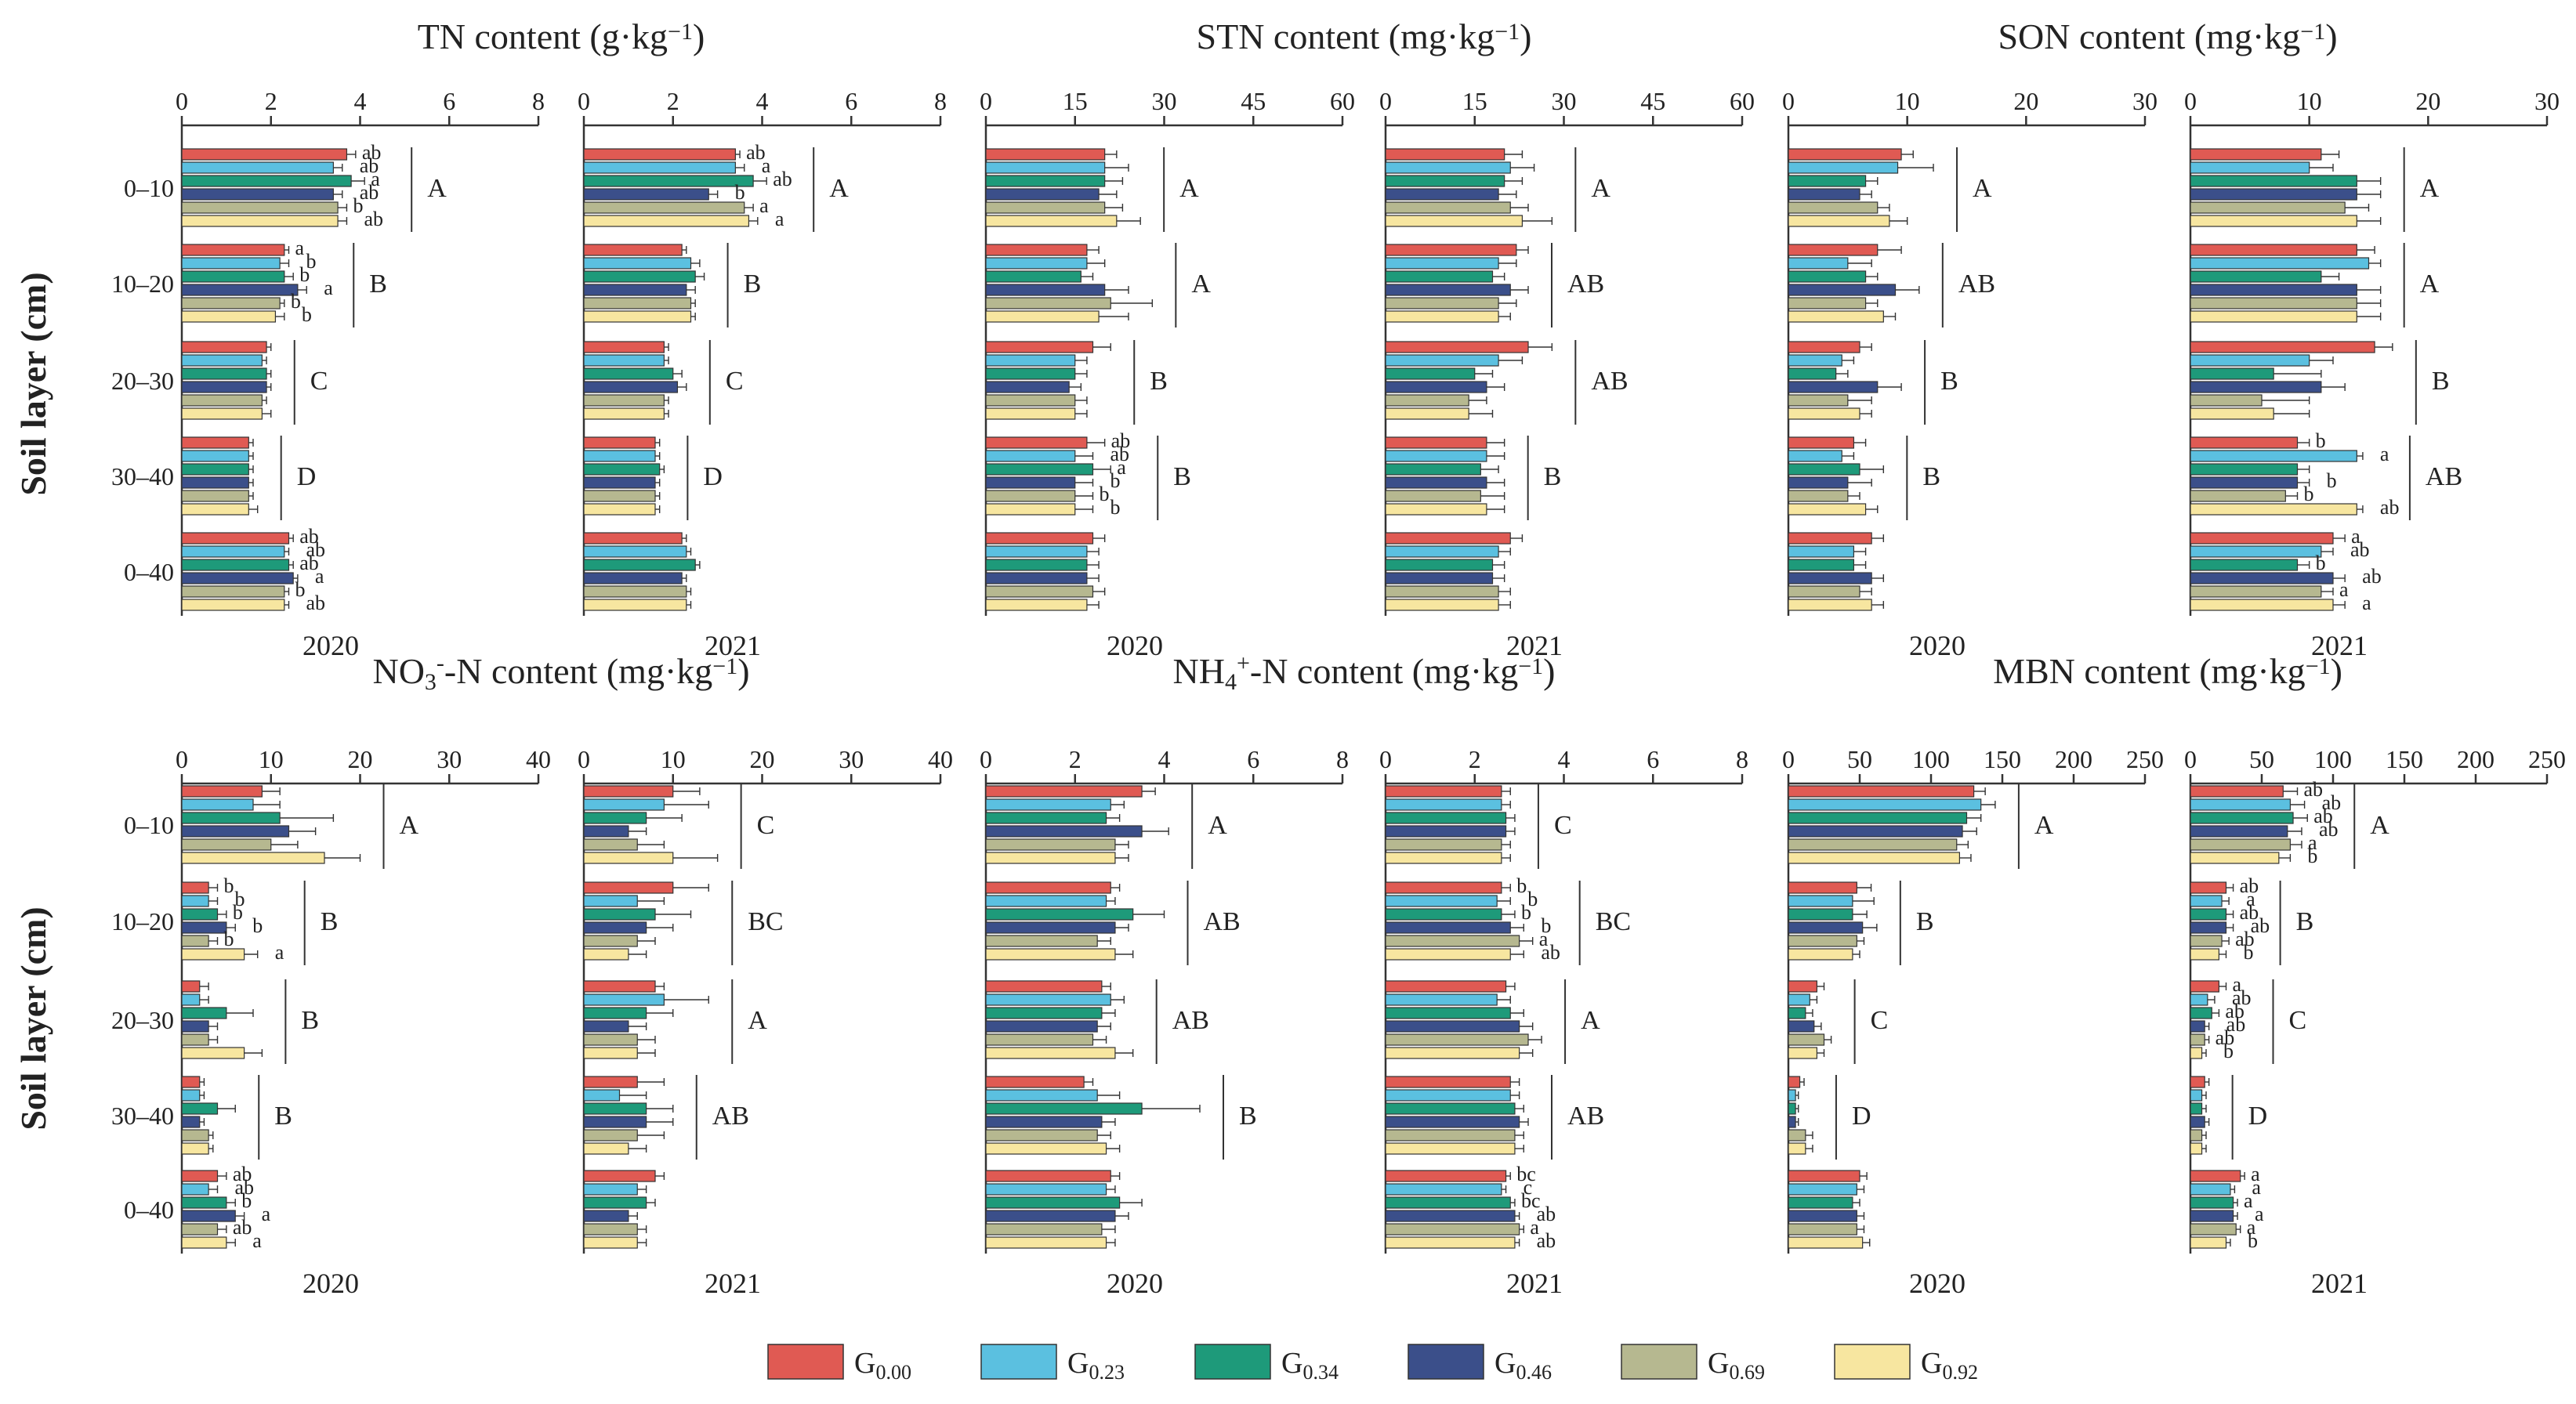 The width and height of the screenshot is (2576, 1404). What do you see at coordinates (1531, 1200) in the screenshot?
I see `significance-letter: bc` at bounding box center [1531, 1200].